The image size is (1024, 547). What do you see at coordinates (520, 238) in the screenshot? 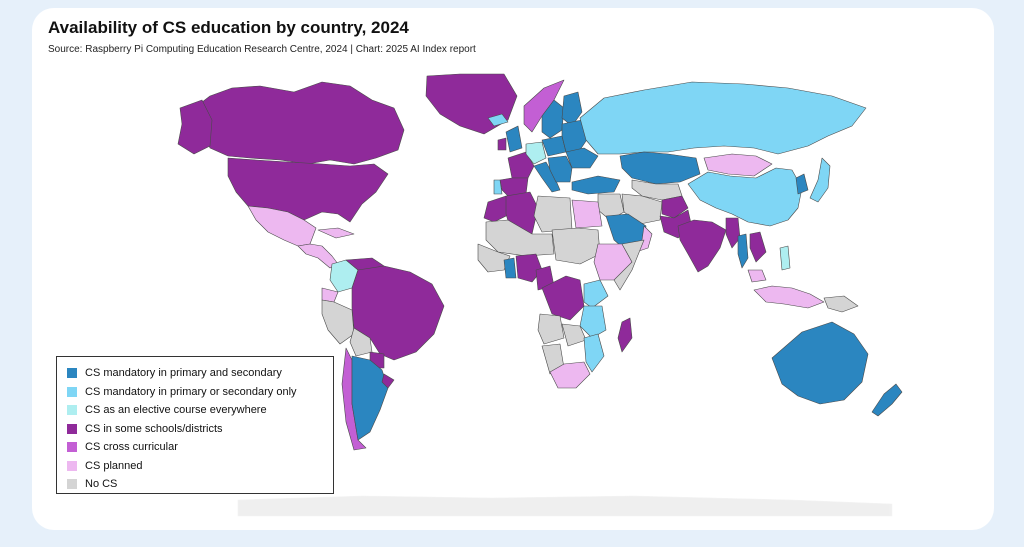
I see `region-mali-niger: Mali & Niger` at bounding box center [520, 238].